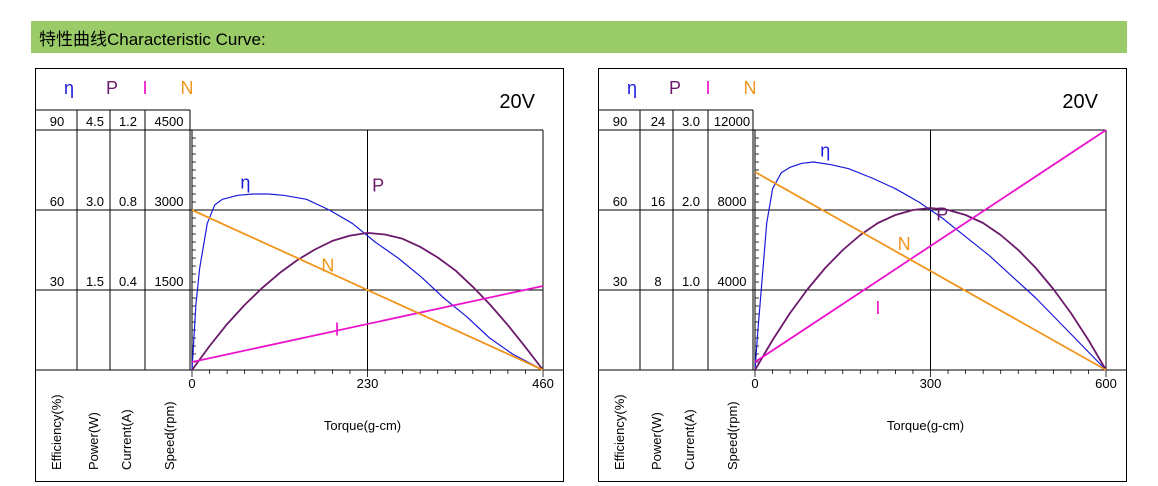  What do you see at coordinates (754, 383) in the screenshot?
I see `chart1-x-tick-label: 0` at bounding box center [754, 383].